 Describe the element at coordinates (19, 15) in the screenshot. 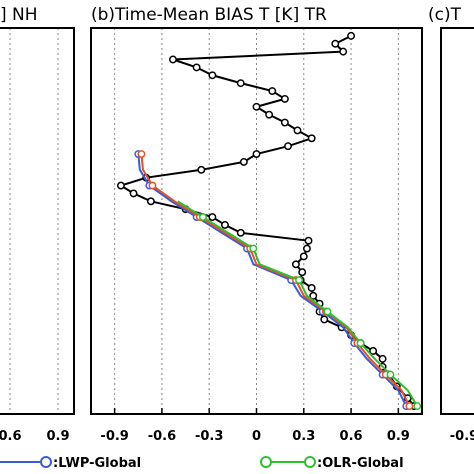

I see `panel-a-title: ] NH` at that location.